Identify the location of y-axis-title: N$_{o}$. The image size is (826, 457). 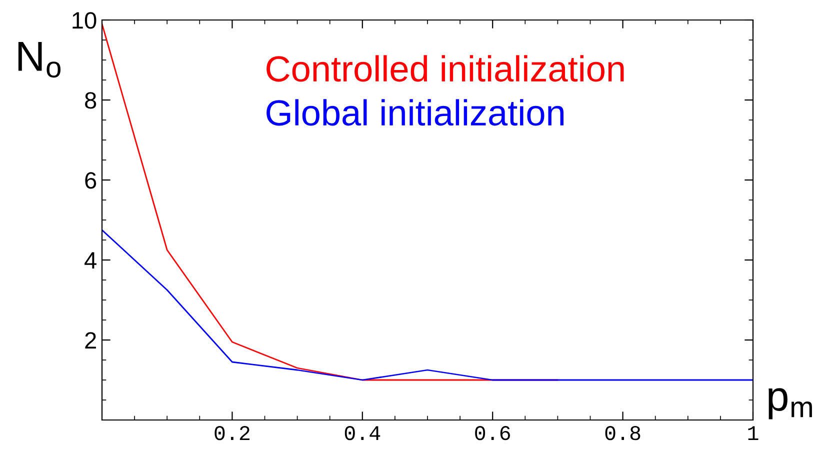
(39, 60).